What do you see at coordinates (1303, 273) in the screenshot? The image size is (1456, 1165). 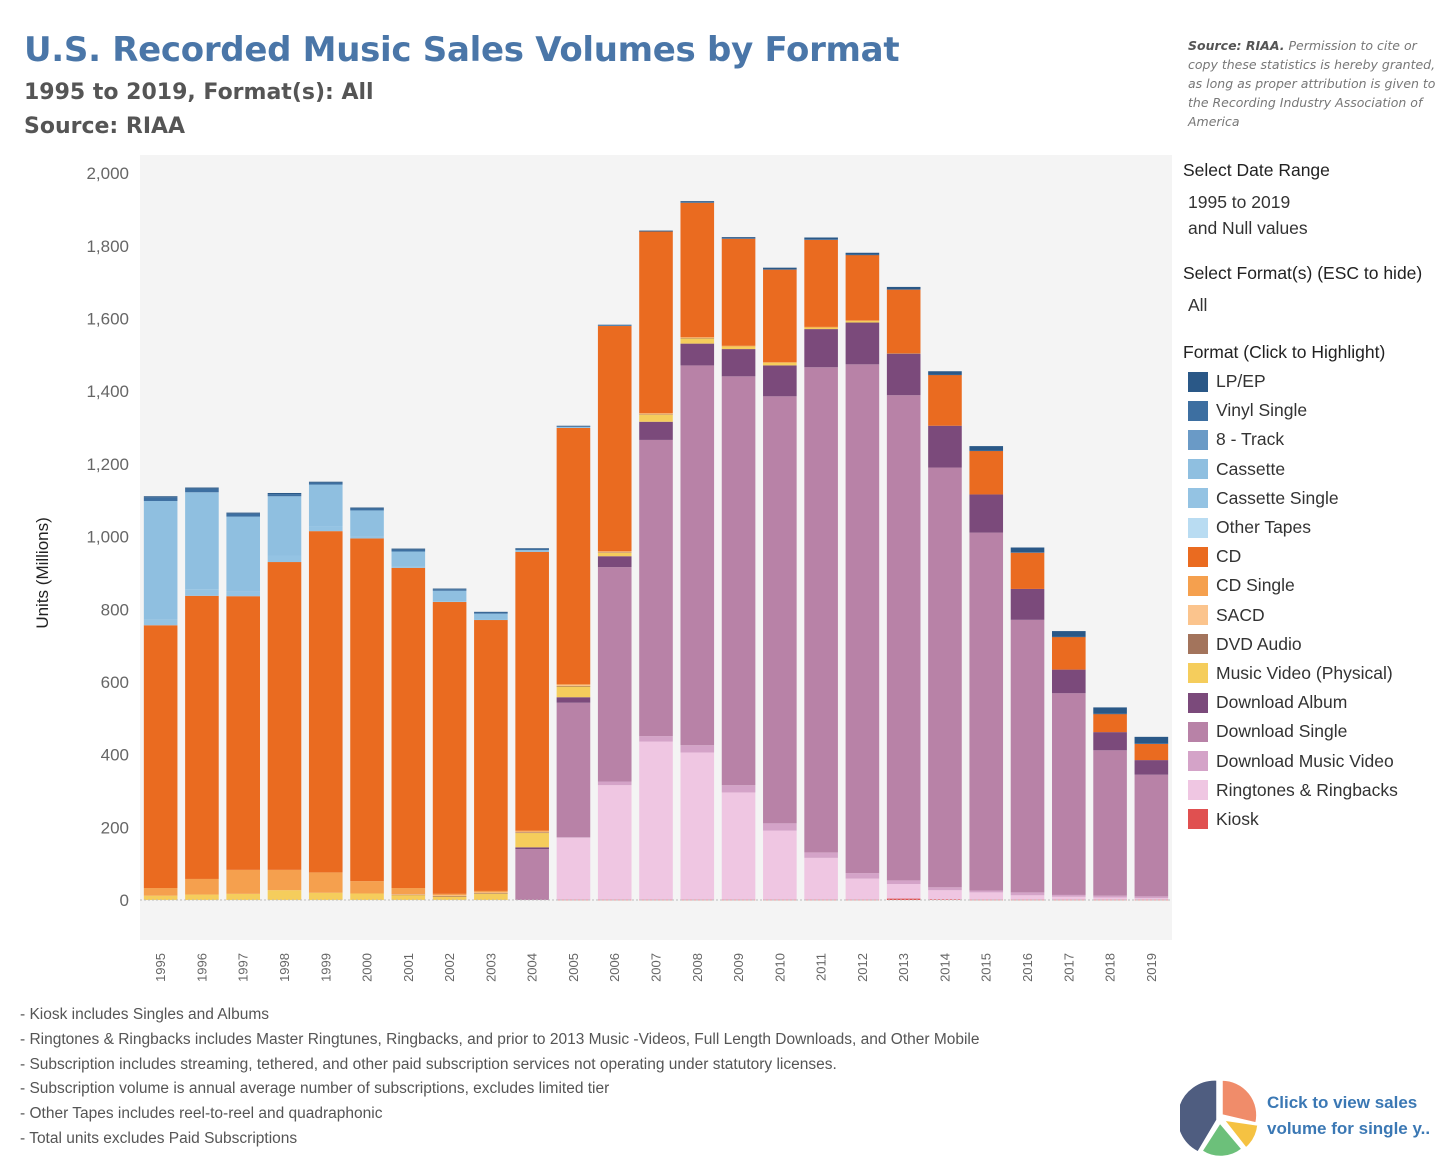 I see `format-filter-title: Select Format(s) (ESC to hide)` at bounding box center [1303, 273].